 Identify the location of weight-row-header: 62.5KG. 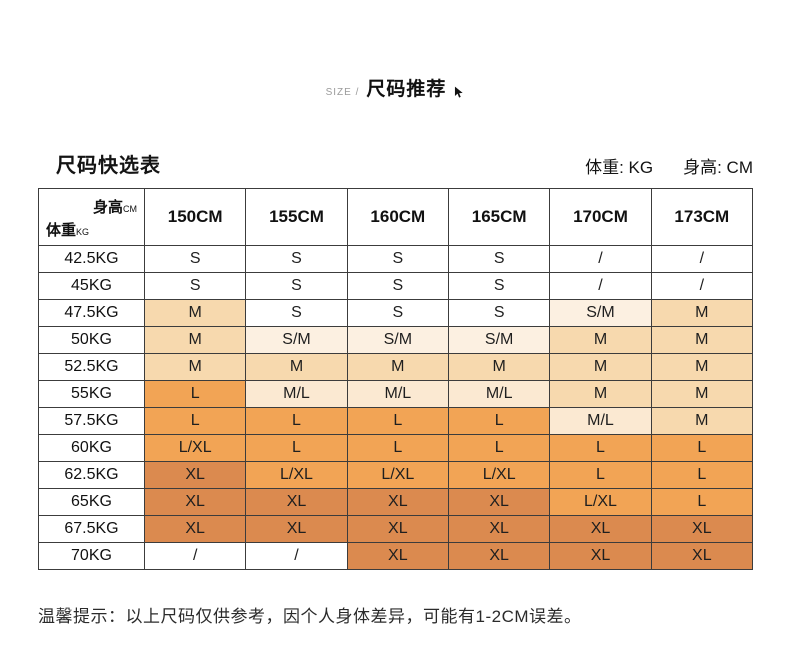
(91, 475).